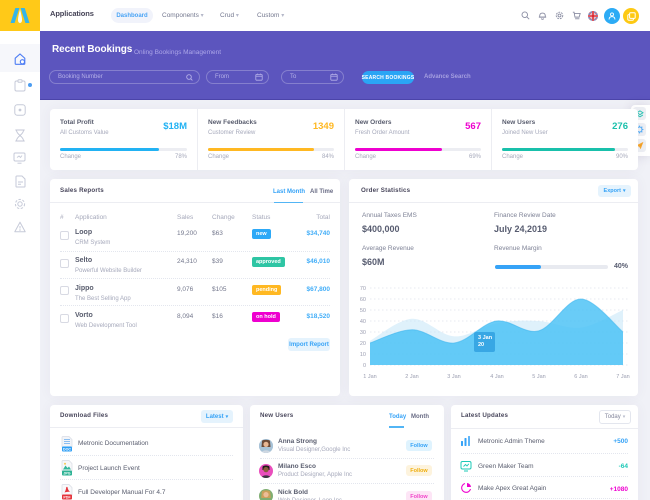  What do you see at coordinates (67, 449) in the screenshot?
I see `svg-text: DOC` at bounding box center [67, 449].